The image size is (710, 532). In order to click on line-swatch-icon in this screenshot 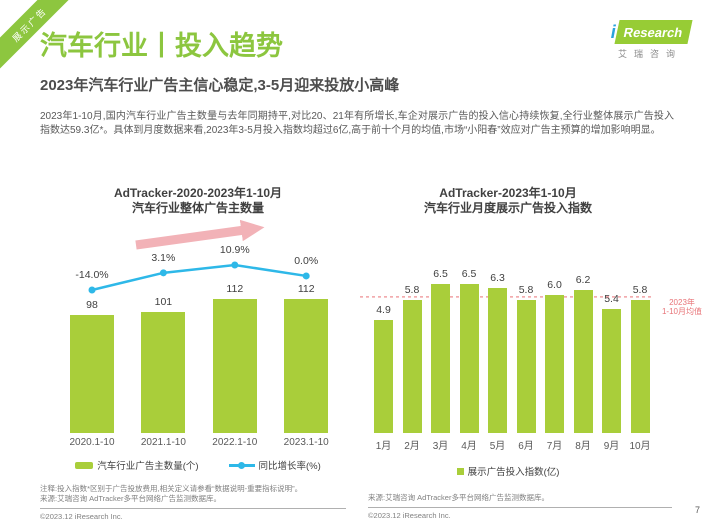, I will do `click(241, 465)`.